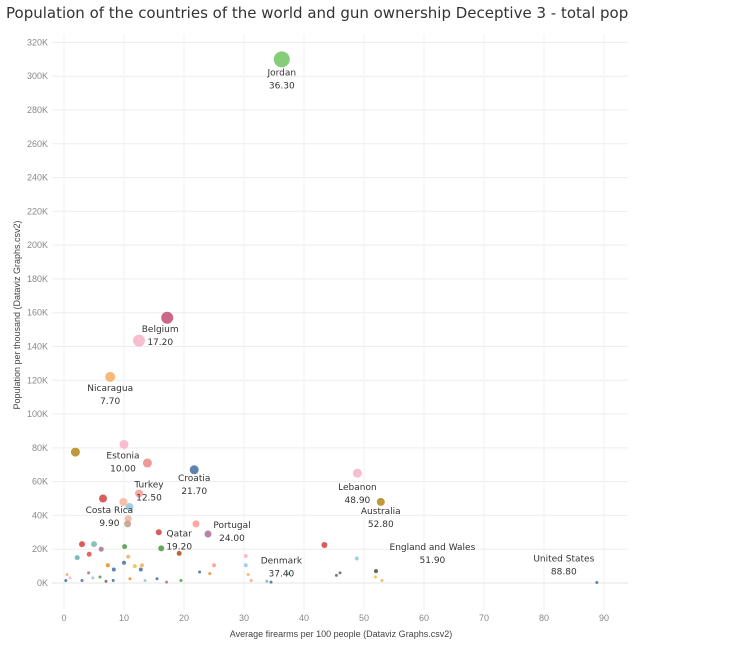 This screenshot has width=736, height=650. Describe the element at coordinates (194, 479) in the screenshot. I see `point-label: Croatia` at that location.